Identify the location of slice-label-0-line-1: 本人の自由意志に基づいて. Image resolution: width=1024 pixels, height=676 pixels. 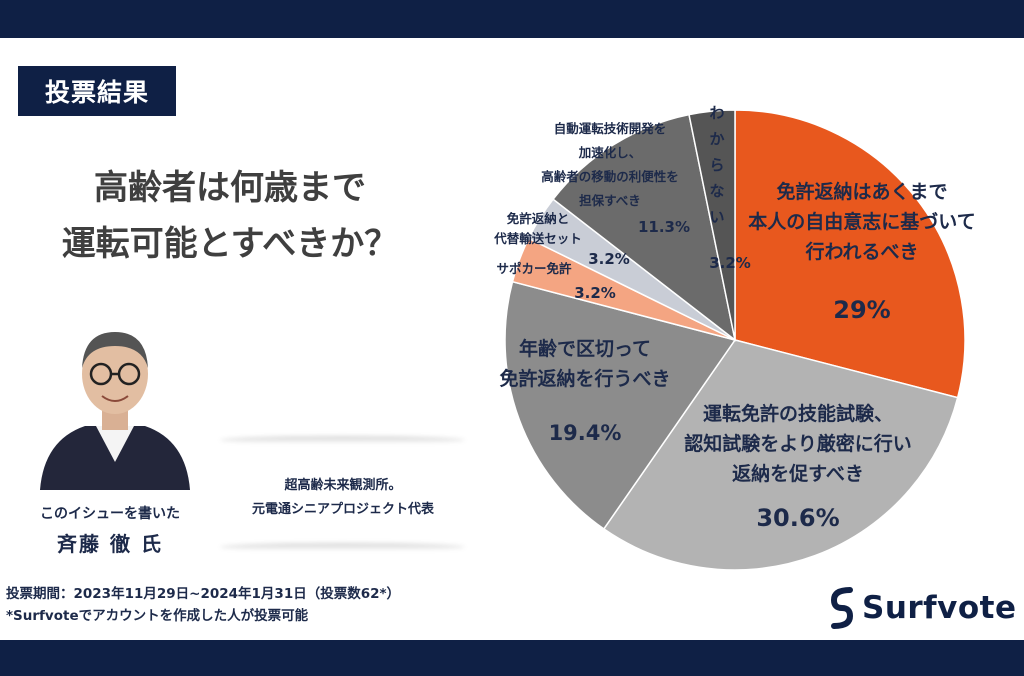
(861, 221).